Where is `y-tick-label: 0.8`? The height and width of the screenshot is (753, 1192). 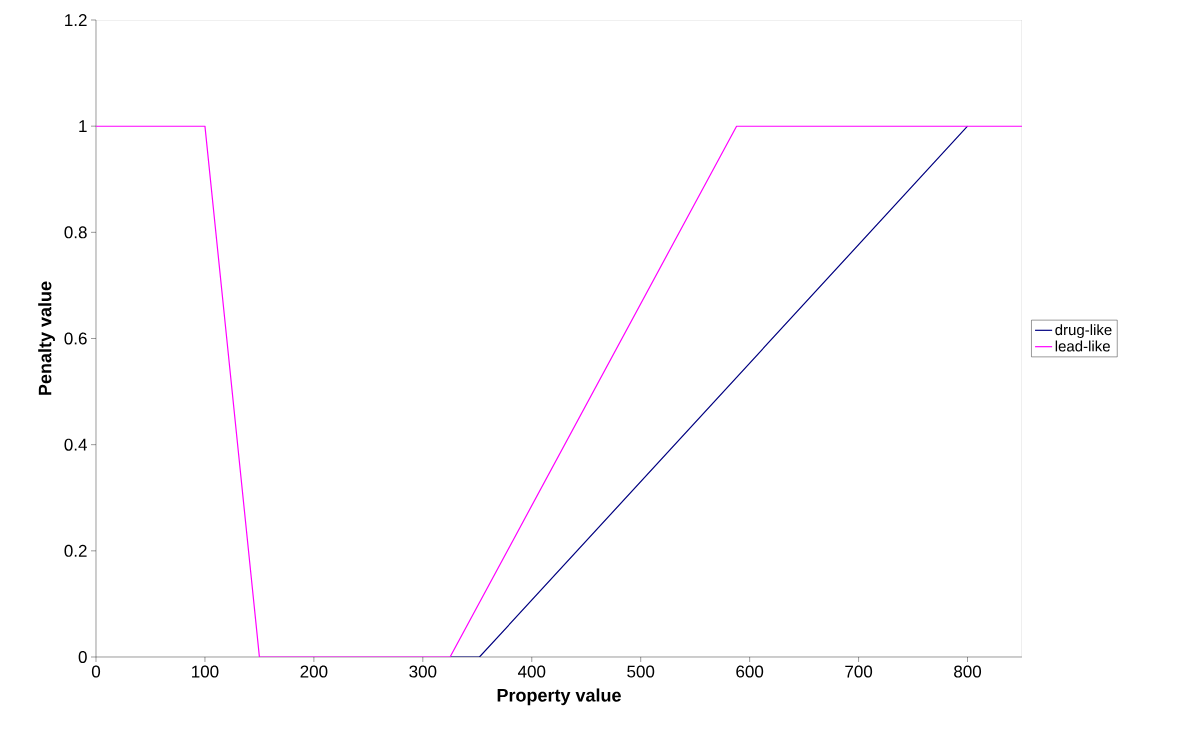 y-tick-label: 0.8 is located at coordinates (75, 232).